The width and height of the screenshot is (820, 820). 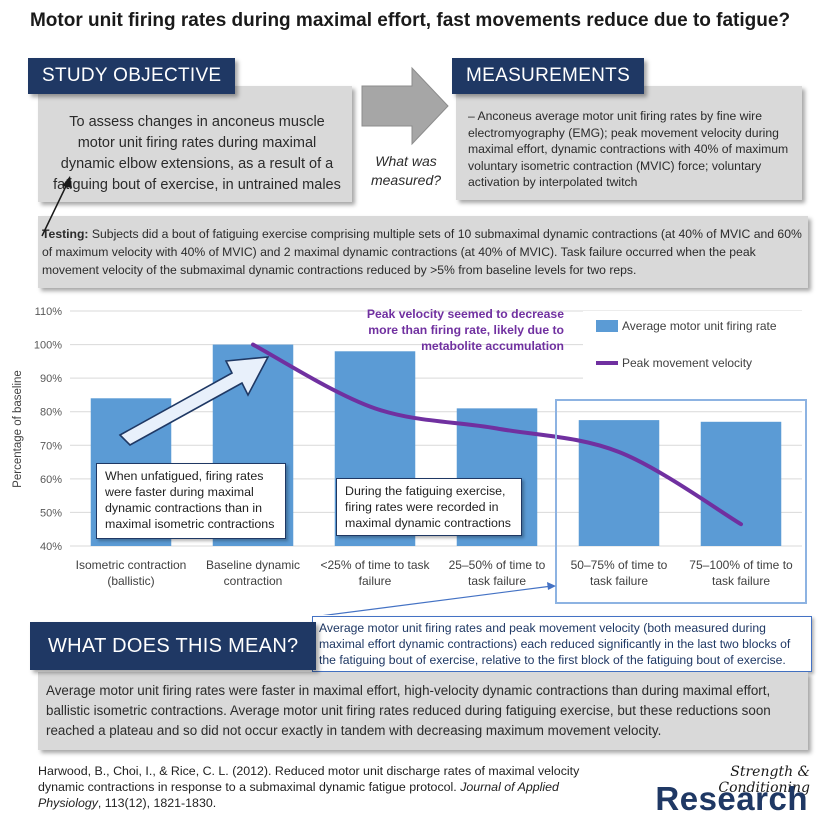 What do you see at coordinates (48, 429) in the screenshot?
I see `chart-y-ticks: 40% 50% 60% 70% 80% 90% 100% 110%` at bounding box center [48, 429].